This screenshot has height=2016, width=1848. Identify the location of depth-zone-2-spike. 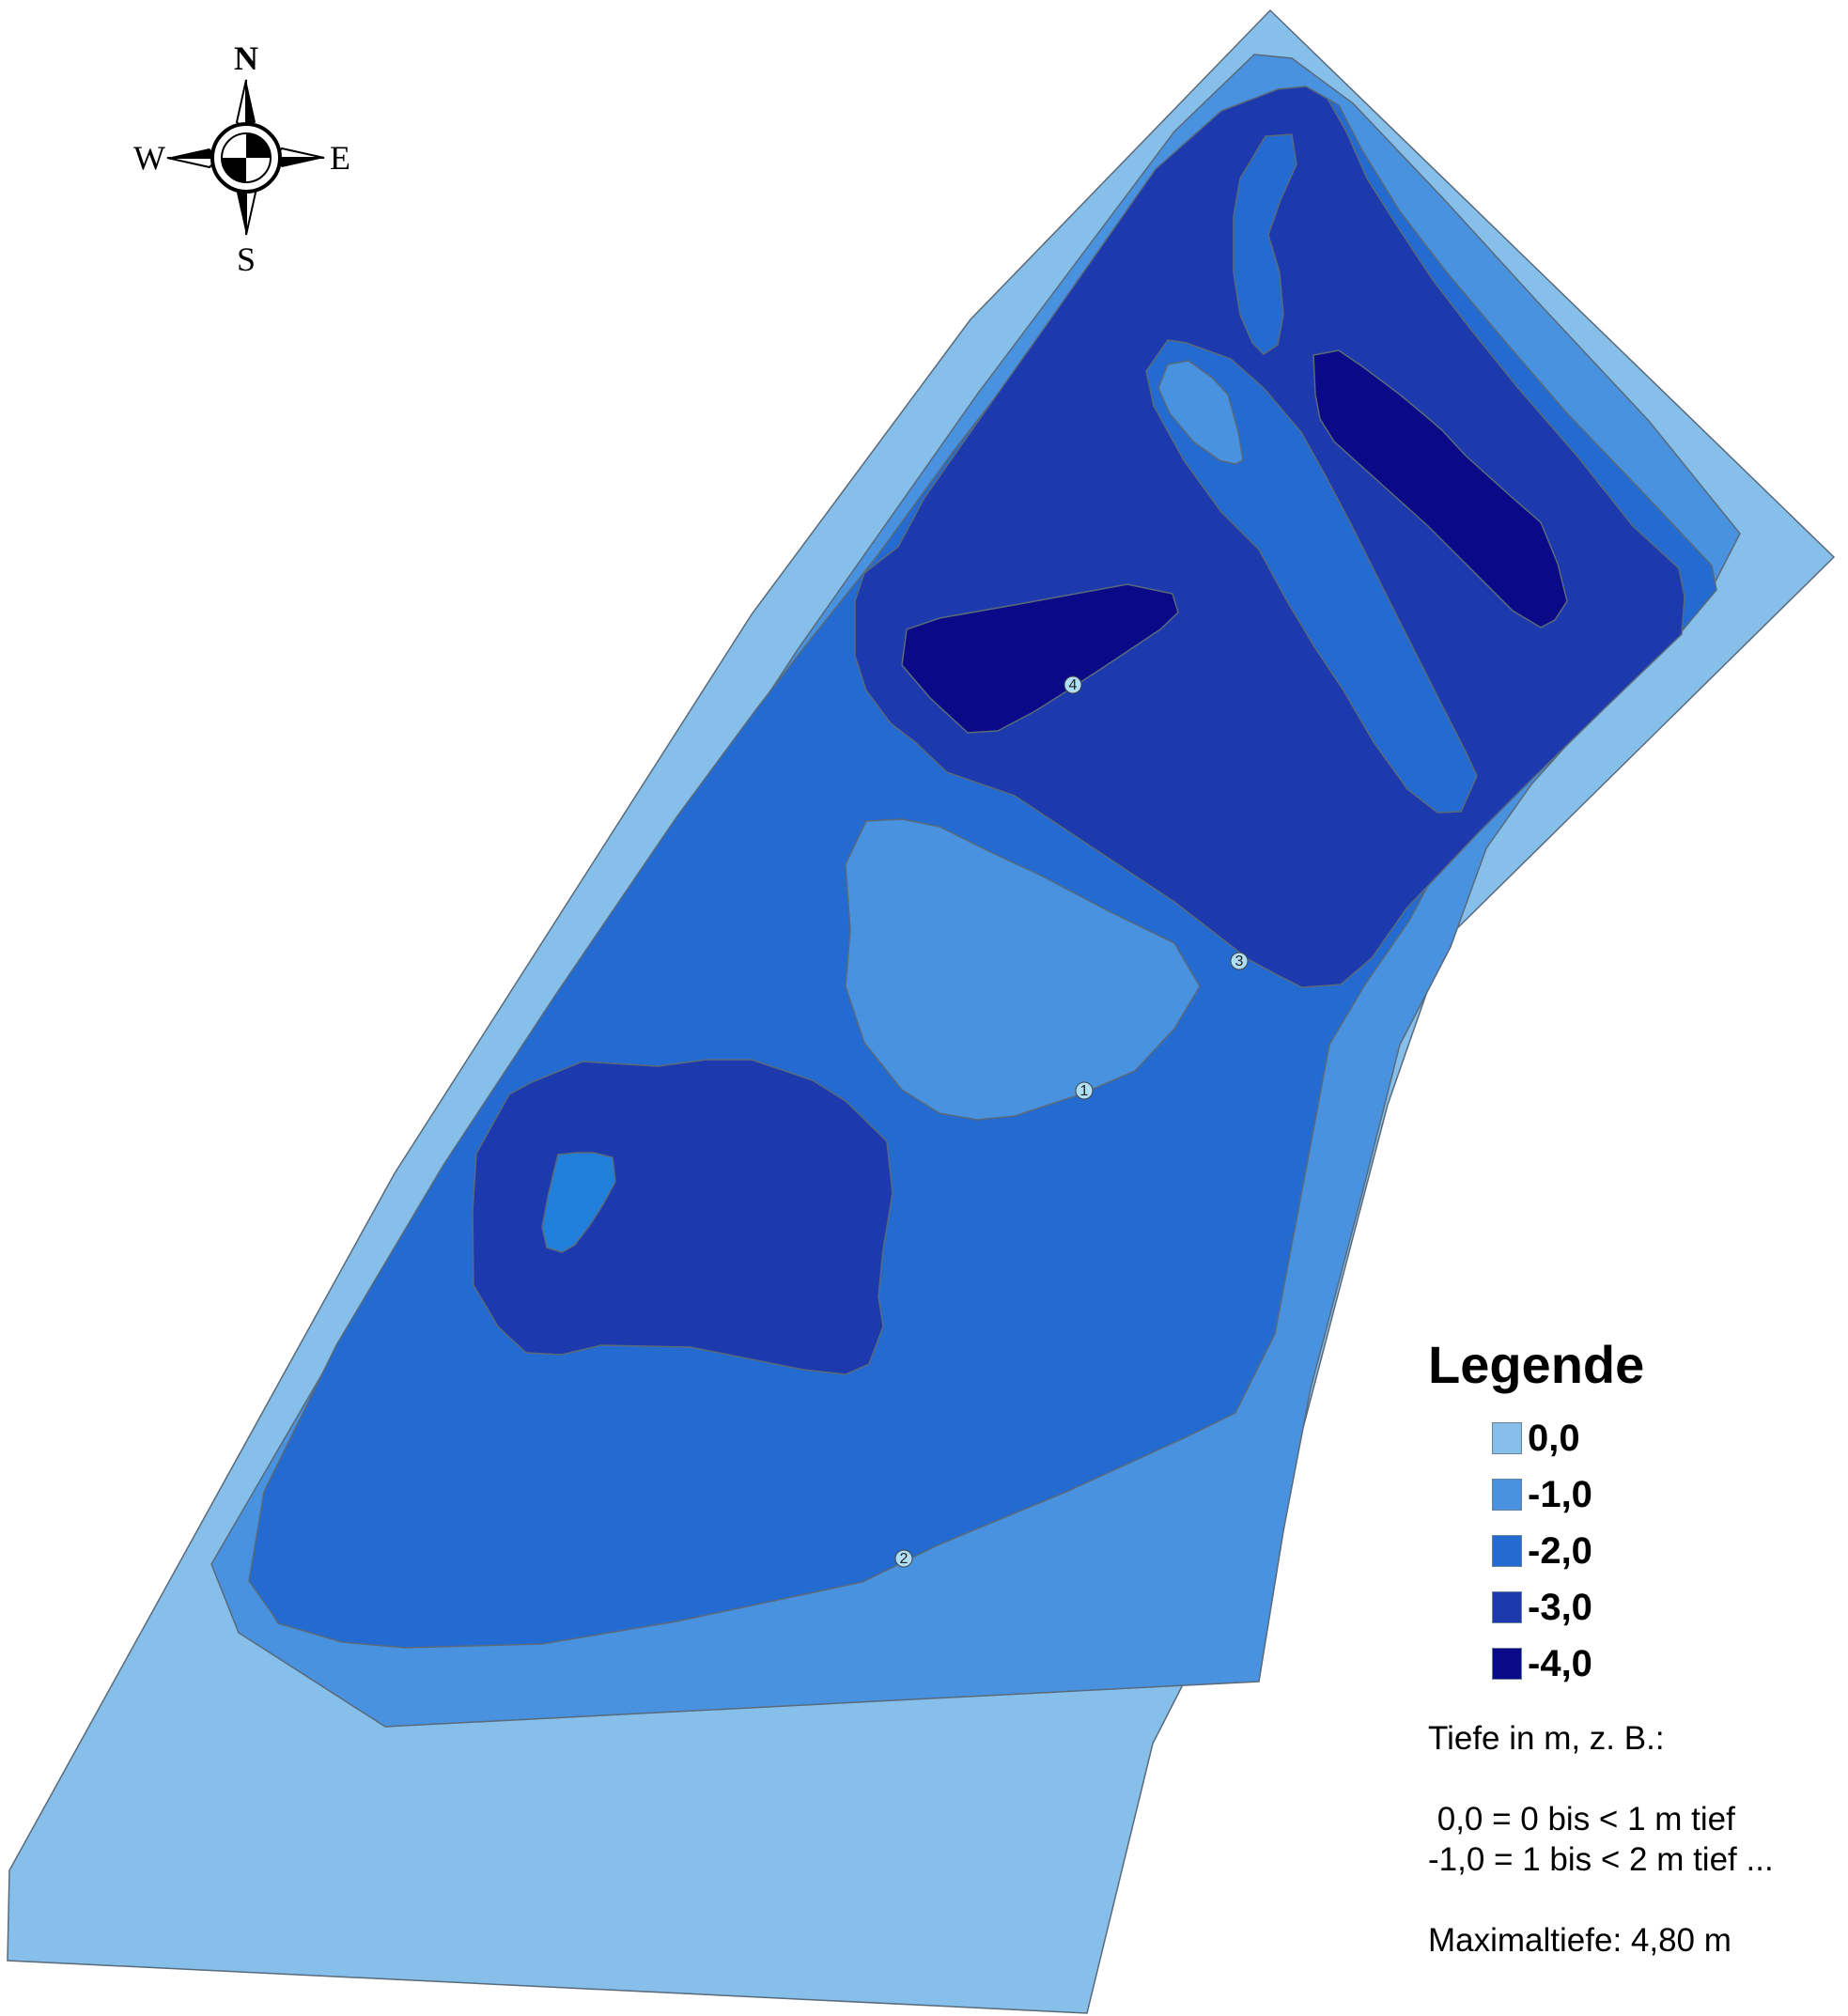
(1265, 244).